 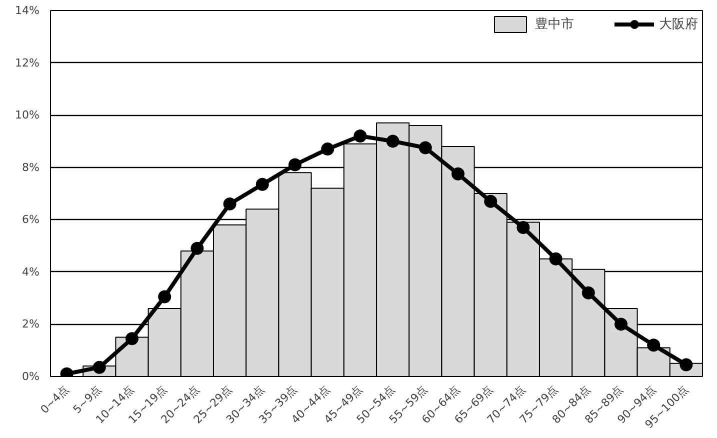 What do you see at coordinates (27, 63) in the screenshot?
I see `y-tick-label: 12%` at bounding box center [27, 63].